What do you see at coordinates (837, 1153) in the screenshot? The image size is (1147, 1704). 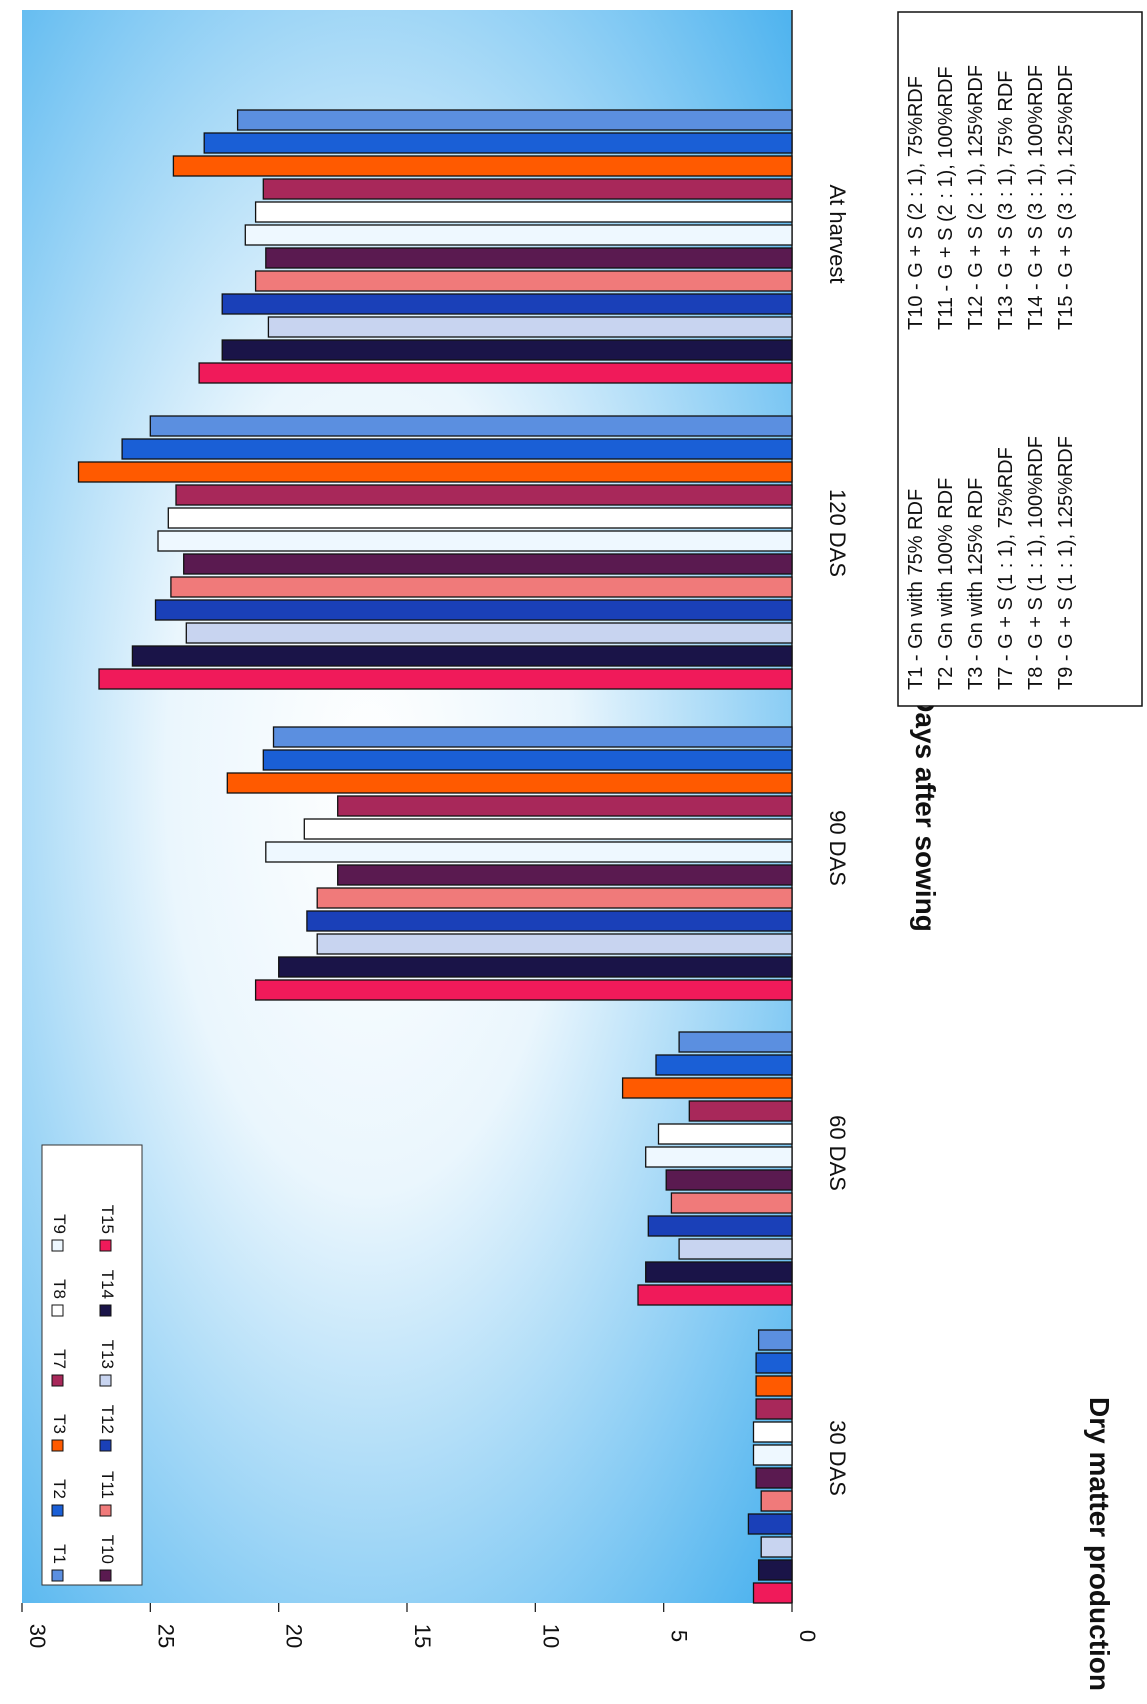 I see `category-label: 60 DAS` at bounding box center [837, 1153].